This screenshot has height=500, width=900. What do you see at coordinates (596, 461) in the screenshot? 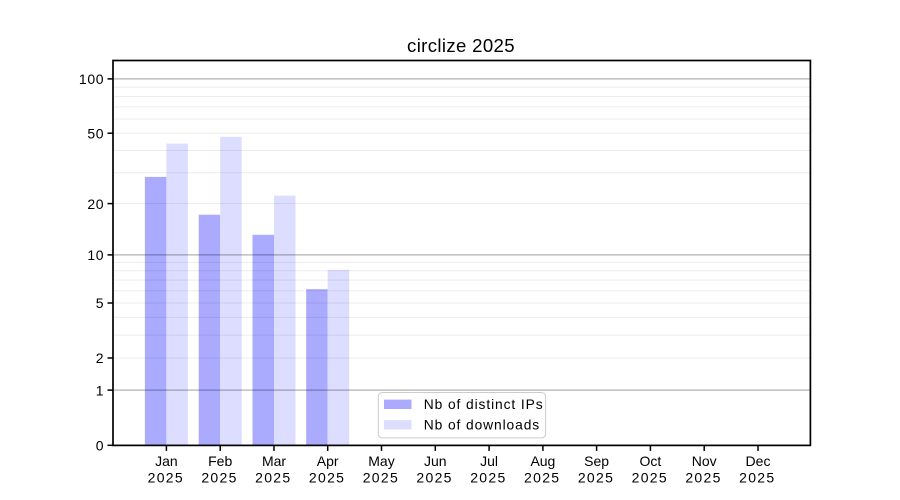
I see `svg-text: Sep` at bounding box center [596, 461].